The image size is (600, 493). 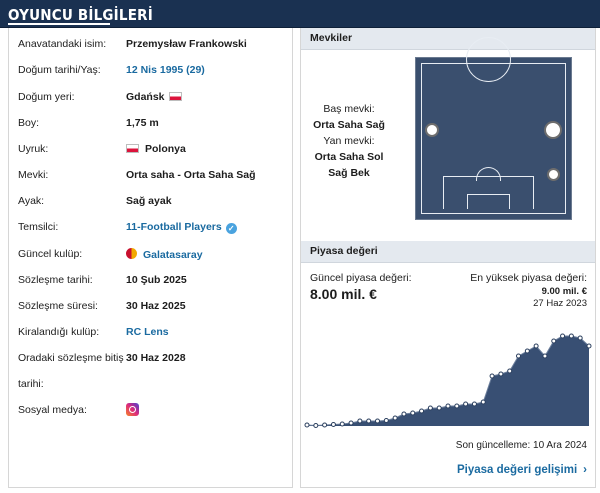 What do you see at coordinates (131, 253) in the screenshot?
I see `galatasaray-crest-icon` at bounding box center [131, 253].